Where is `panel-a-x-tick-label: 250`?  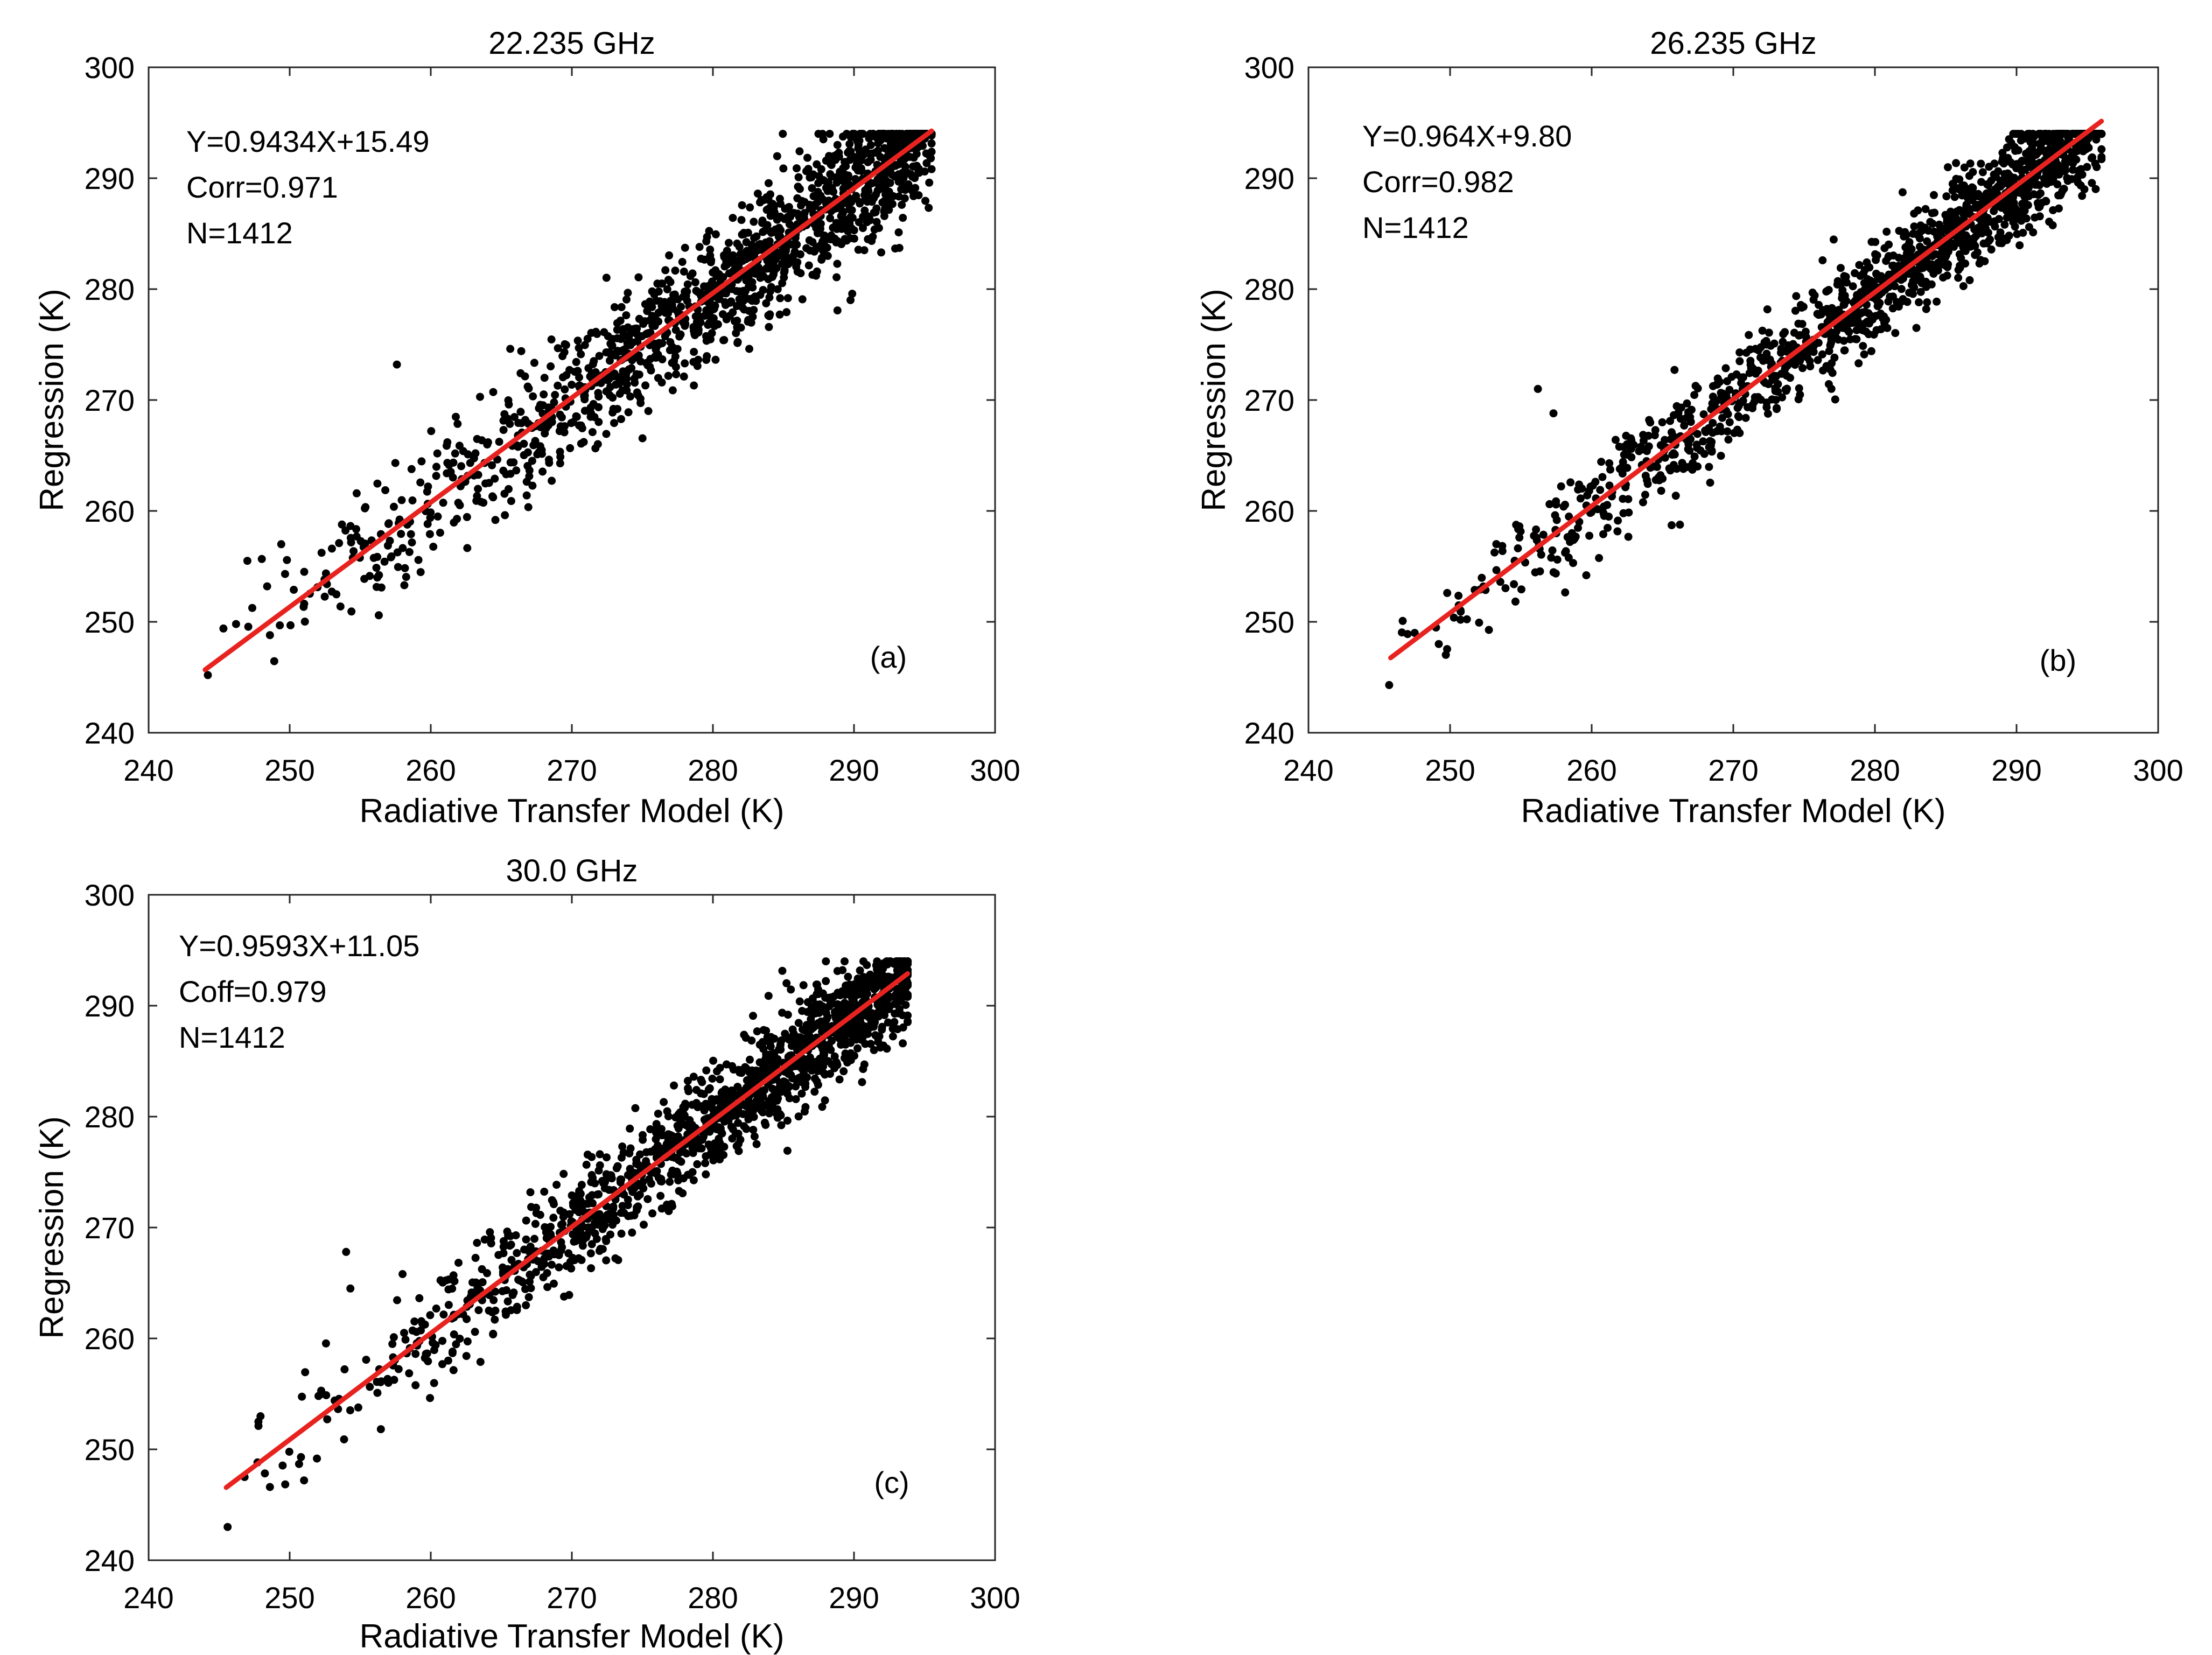 panel-a-x-tick-label: 250 is located at coordinates (289, 770).